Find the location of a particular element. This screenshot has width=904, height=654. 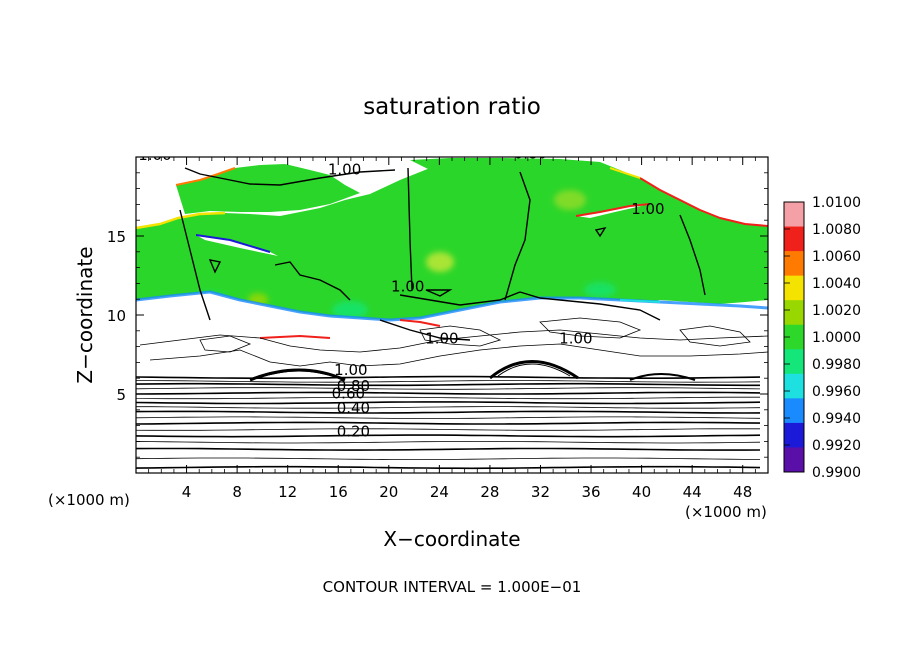

x-tick-label: 4 is located at coordinates (187, 492).